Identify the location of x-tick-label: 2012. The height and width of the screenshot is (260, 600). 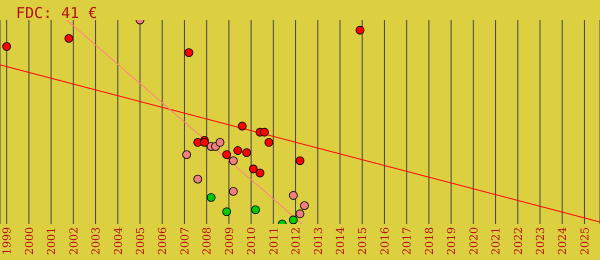
(296, 241).